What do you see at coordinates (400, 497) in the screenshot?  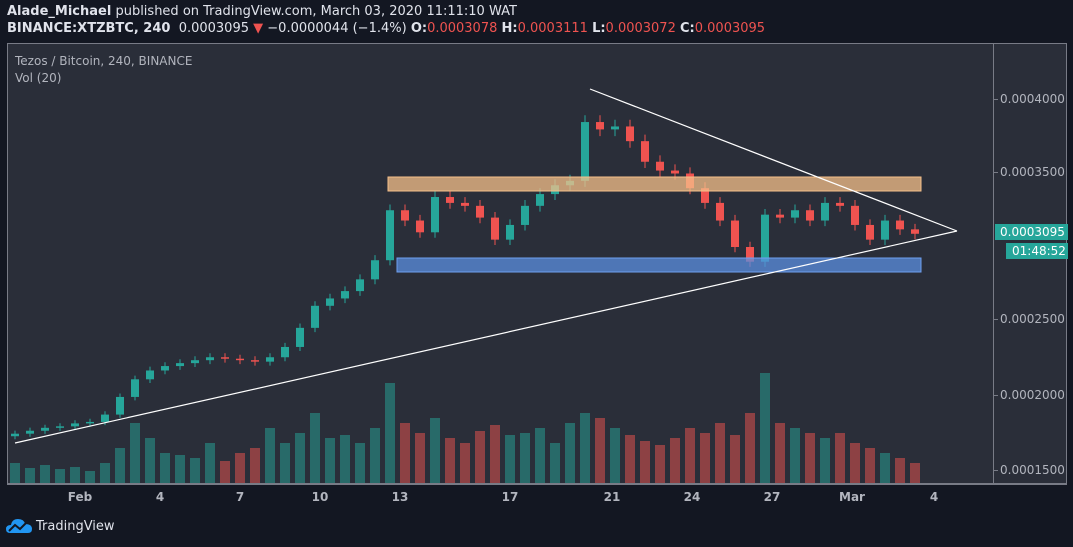 I see `date-tick: 13` at bounding box center [400, 497].